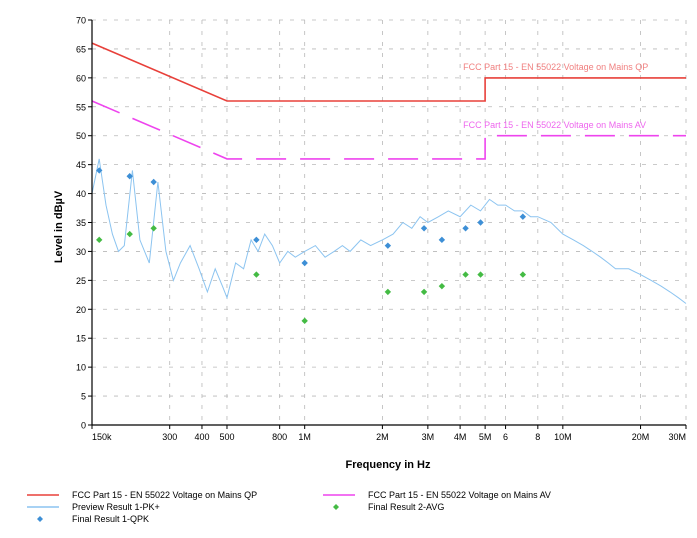 Image resolution: width=697 pixels, height=538 pixels. I want to click on x-tick-label: 6, so click(505, 437).